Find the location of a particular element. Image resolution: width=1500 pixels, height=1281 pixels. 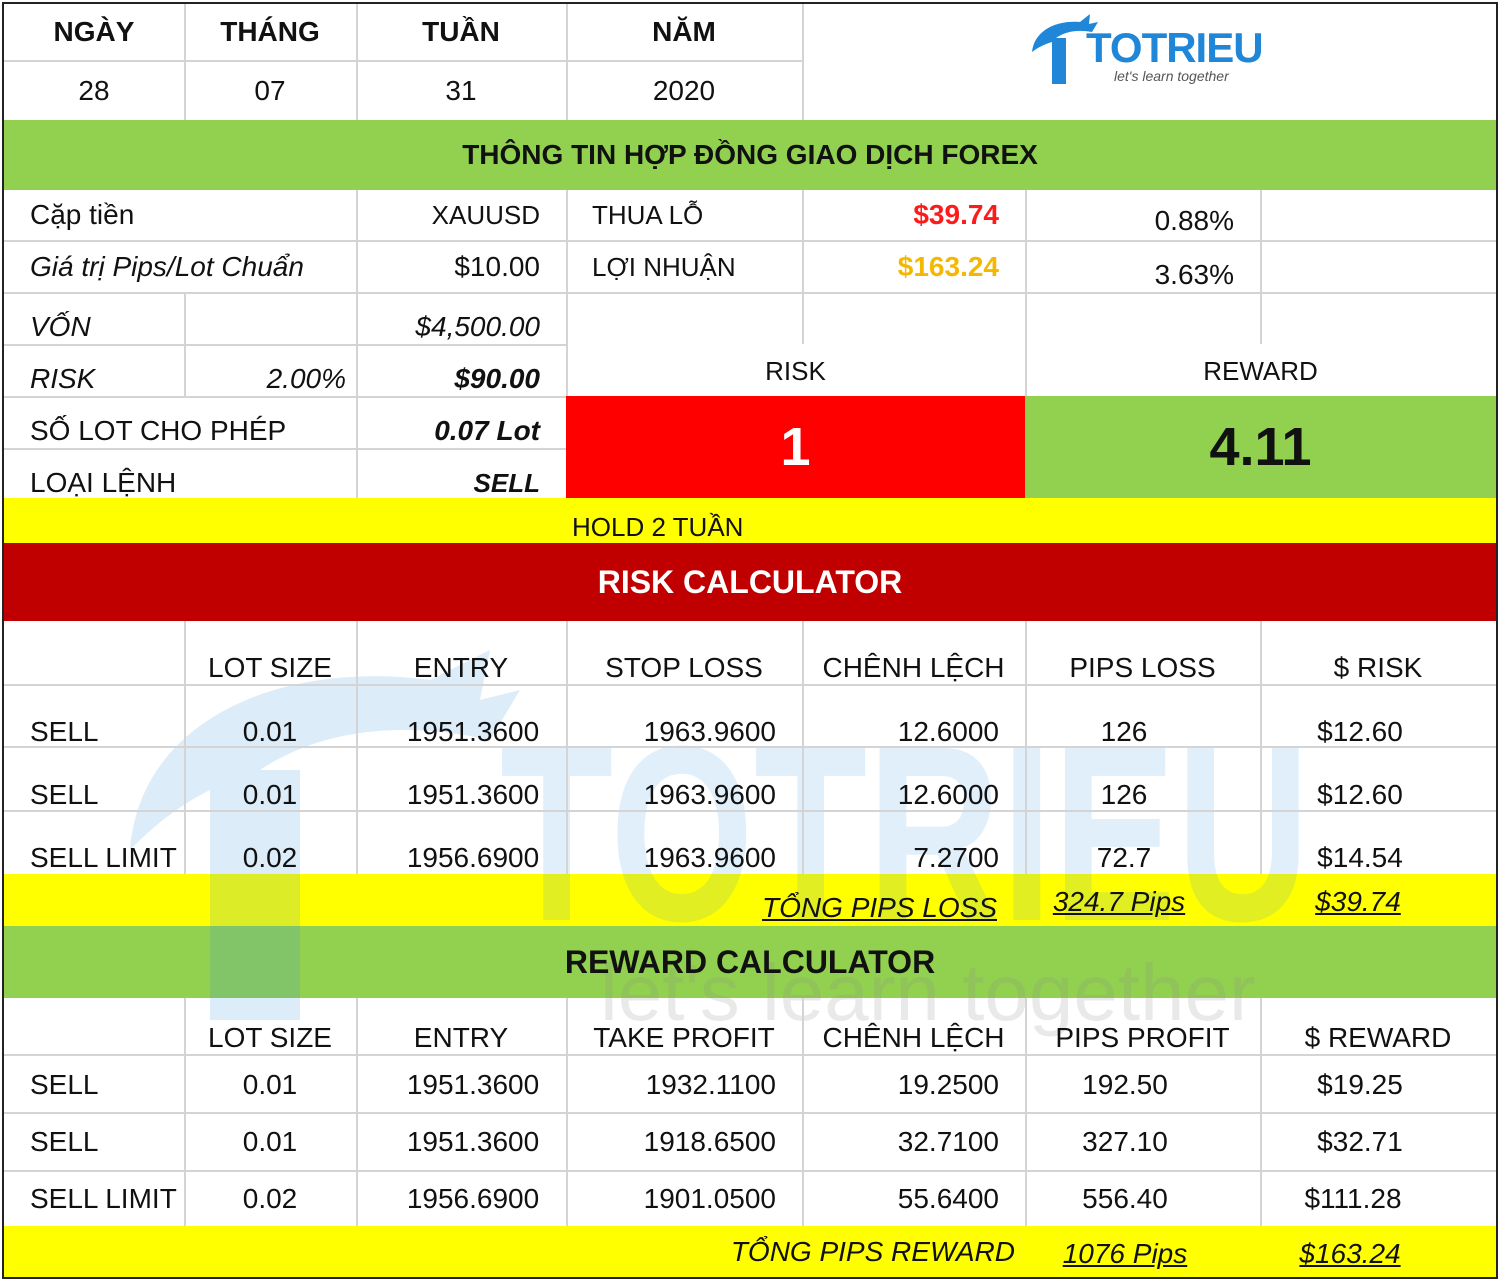

allowed-lot-label: SỐ LOT CHO PHÉP is located at coordinates (158, 430).